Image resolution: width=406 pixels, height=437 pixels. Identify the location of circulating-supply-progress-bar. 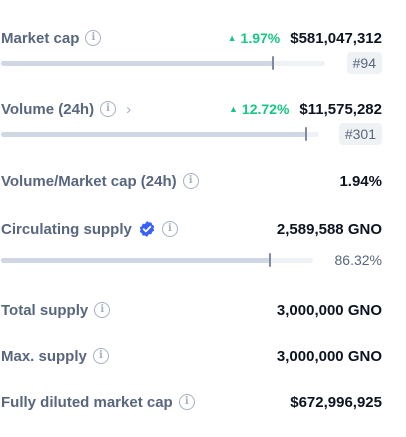
(157, 260).